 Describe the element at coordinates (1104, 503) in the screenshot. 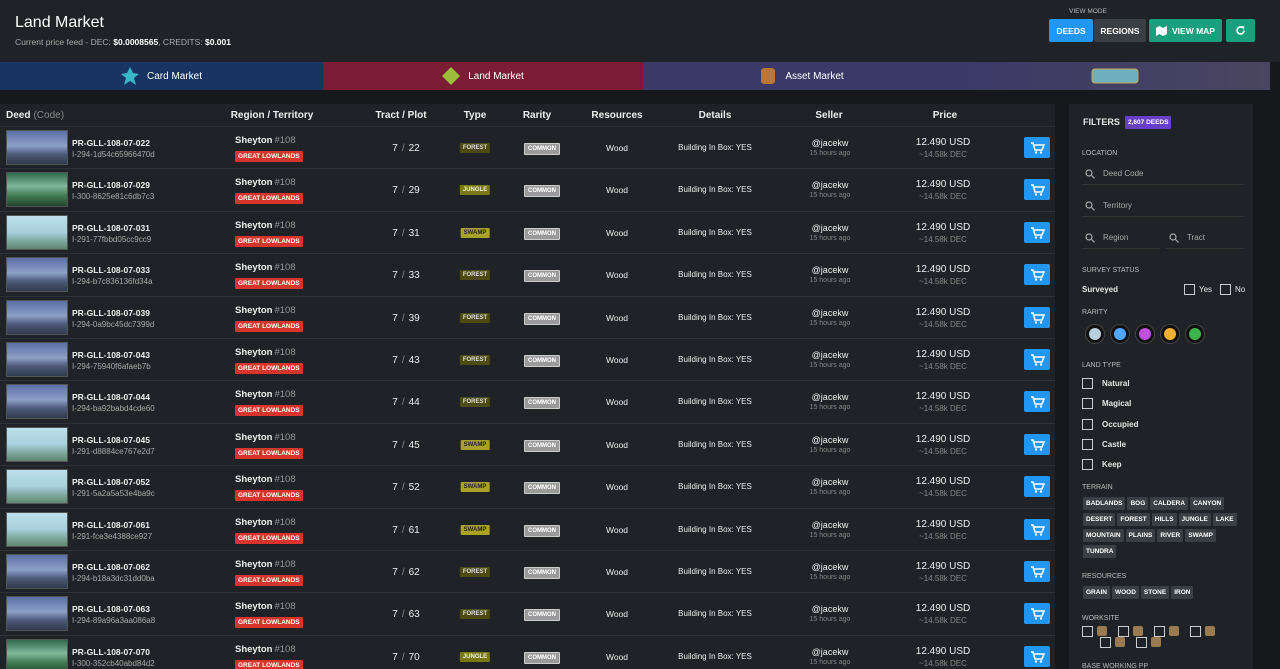

I see `terrain-chip: BADLANDS` at that location.